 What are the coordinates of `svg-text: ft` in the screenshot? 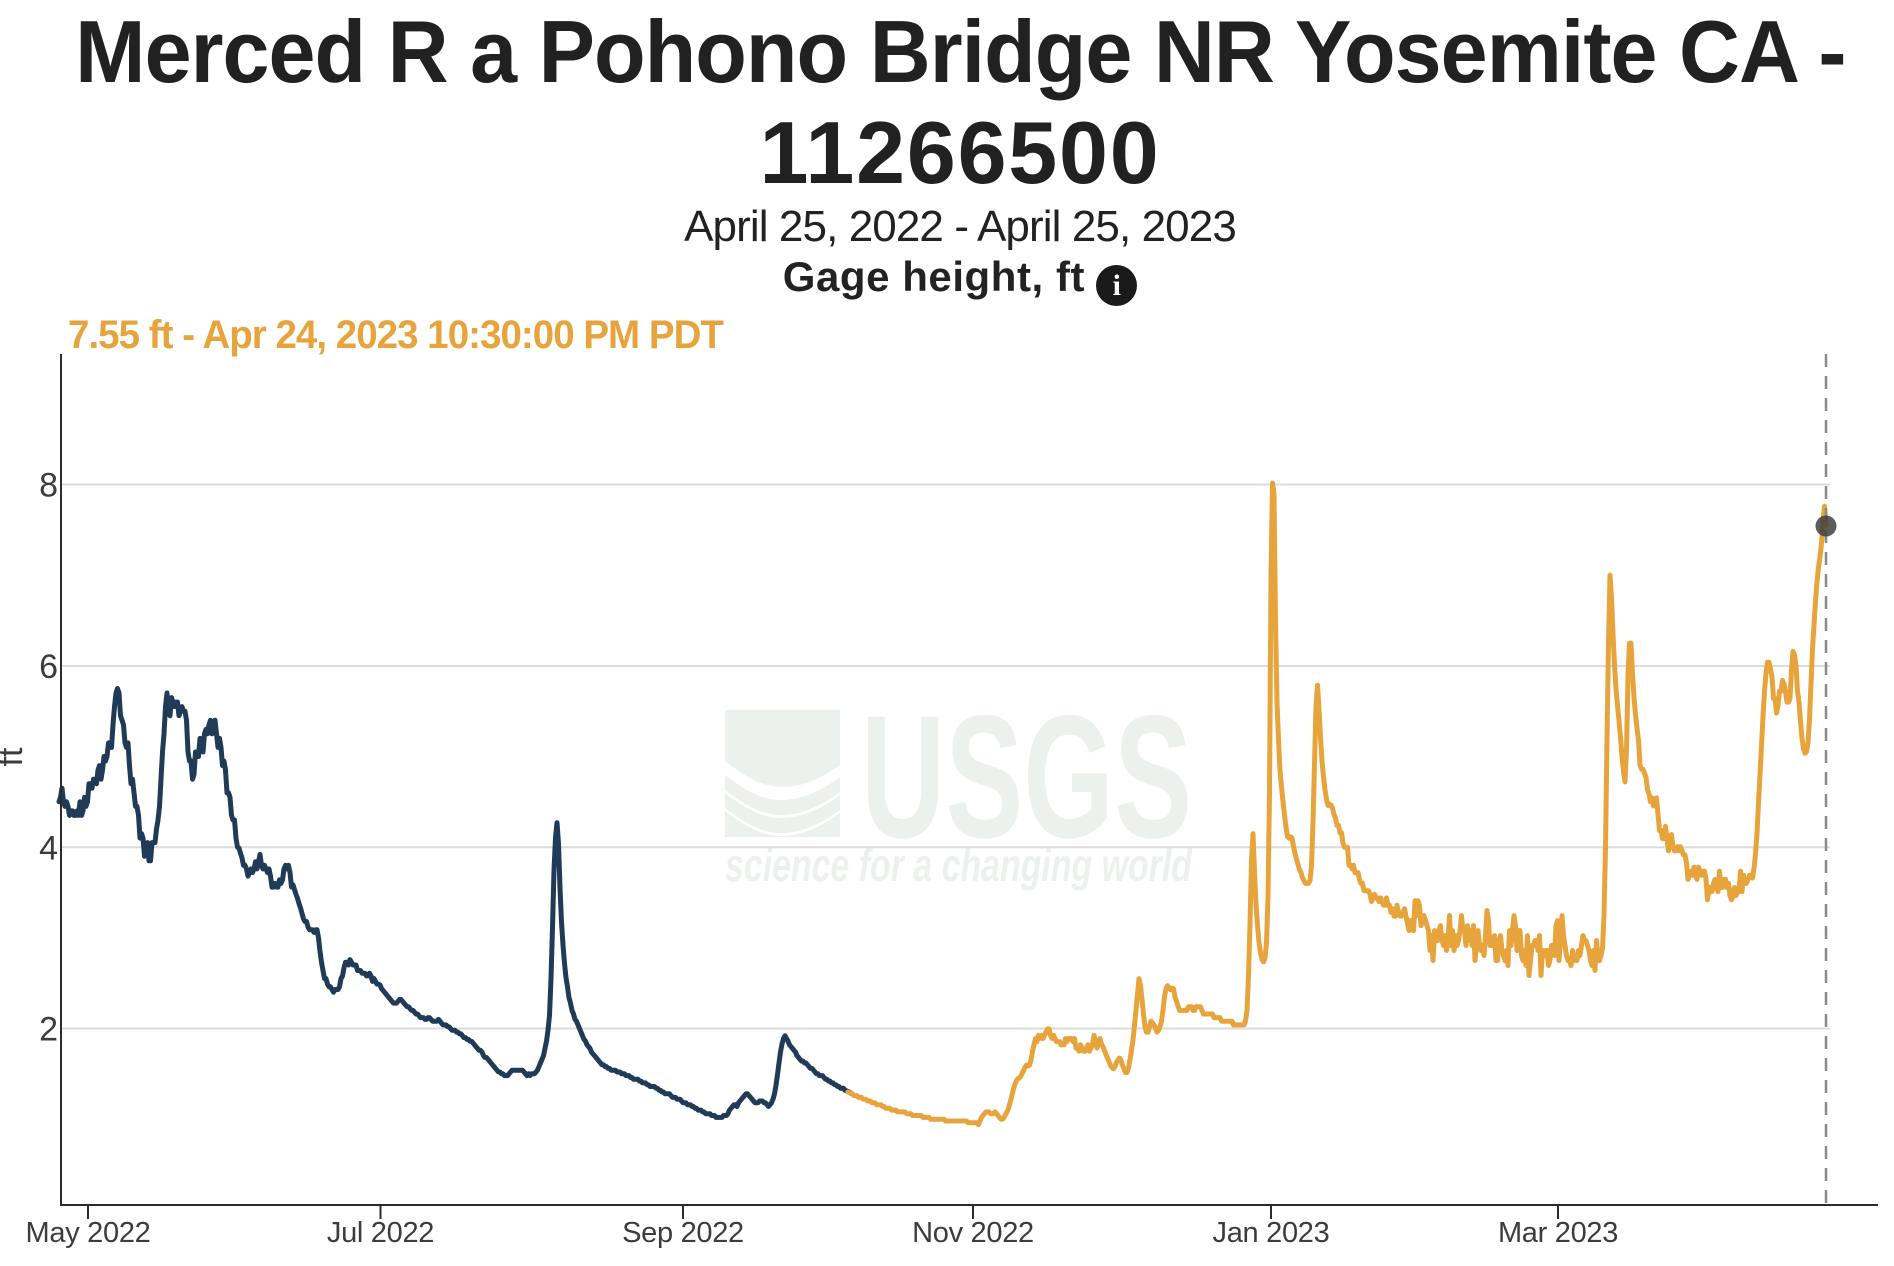 It's located at (15, 756).